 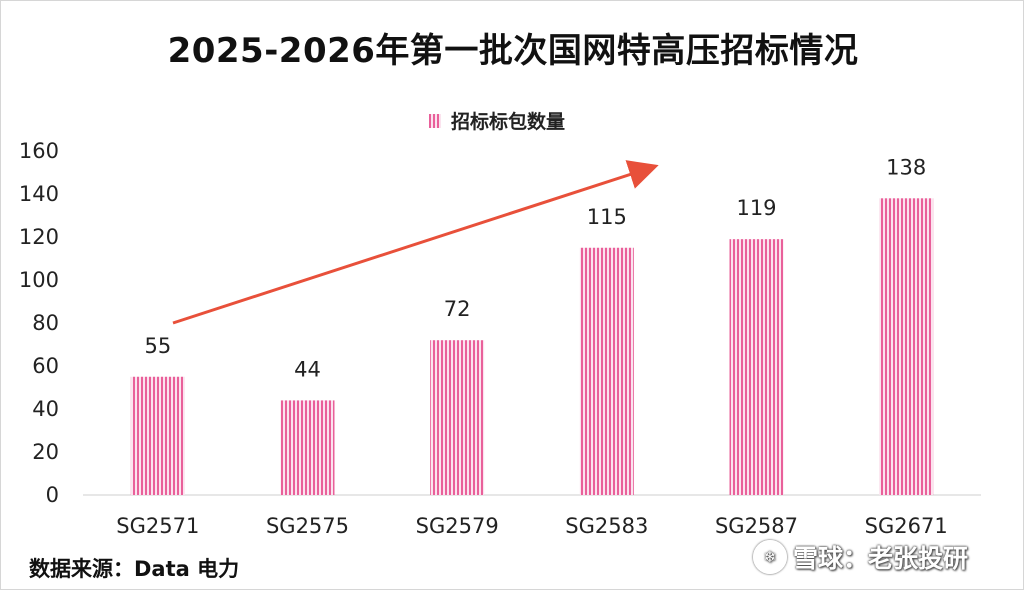 I want to click on watermark: ❄ 雪球：老张投研, so click(x=860, y=557).